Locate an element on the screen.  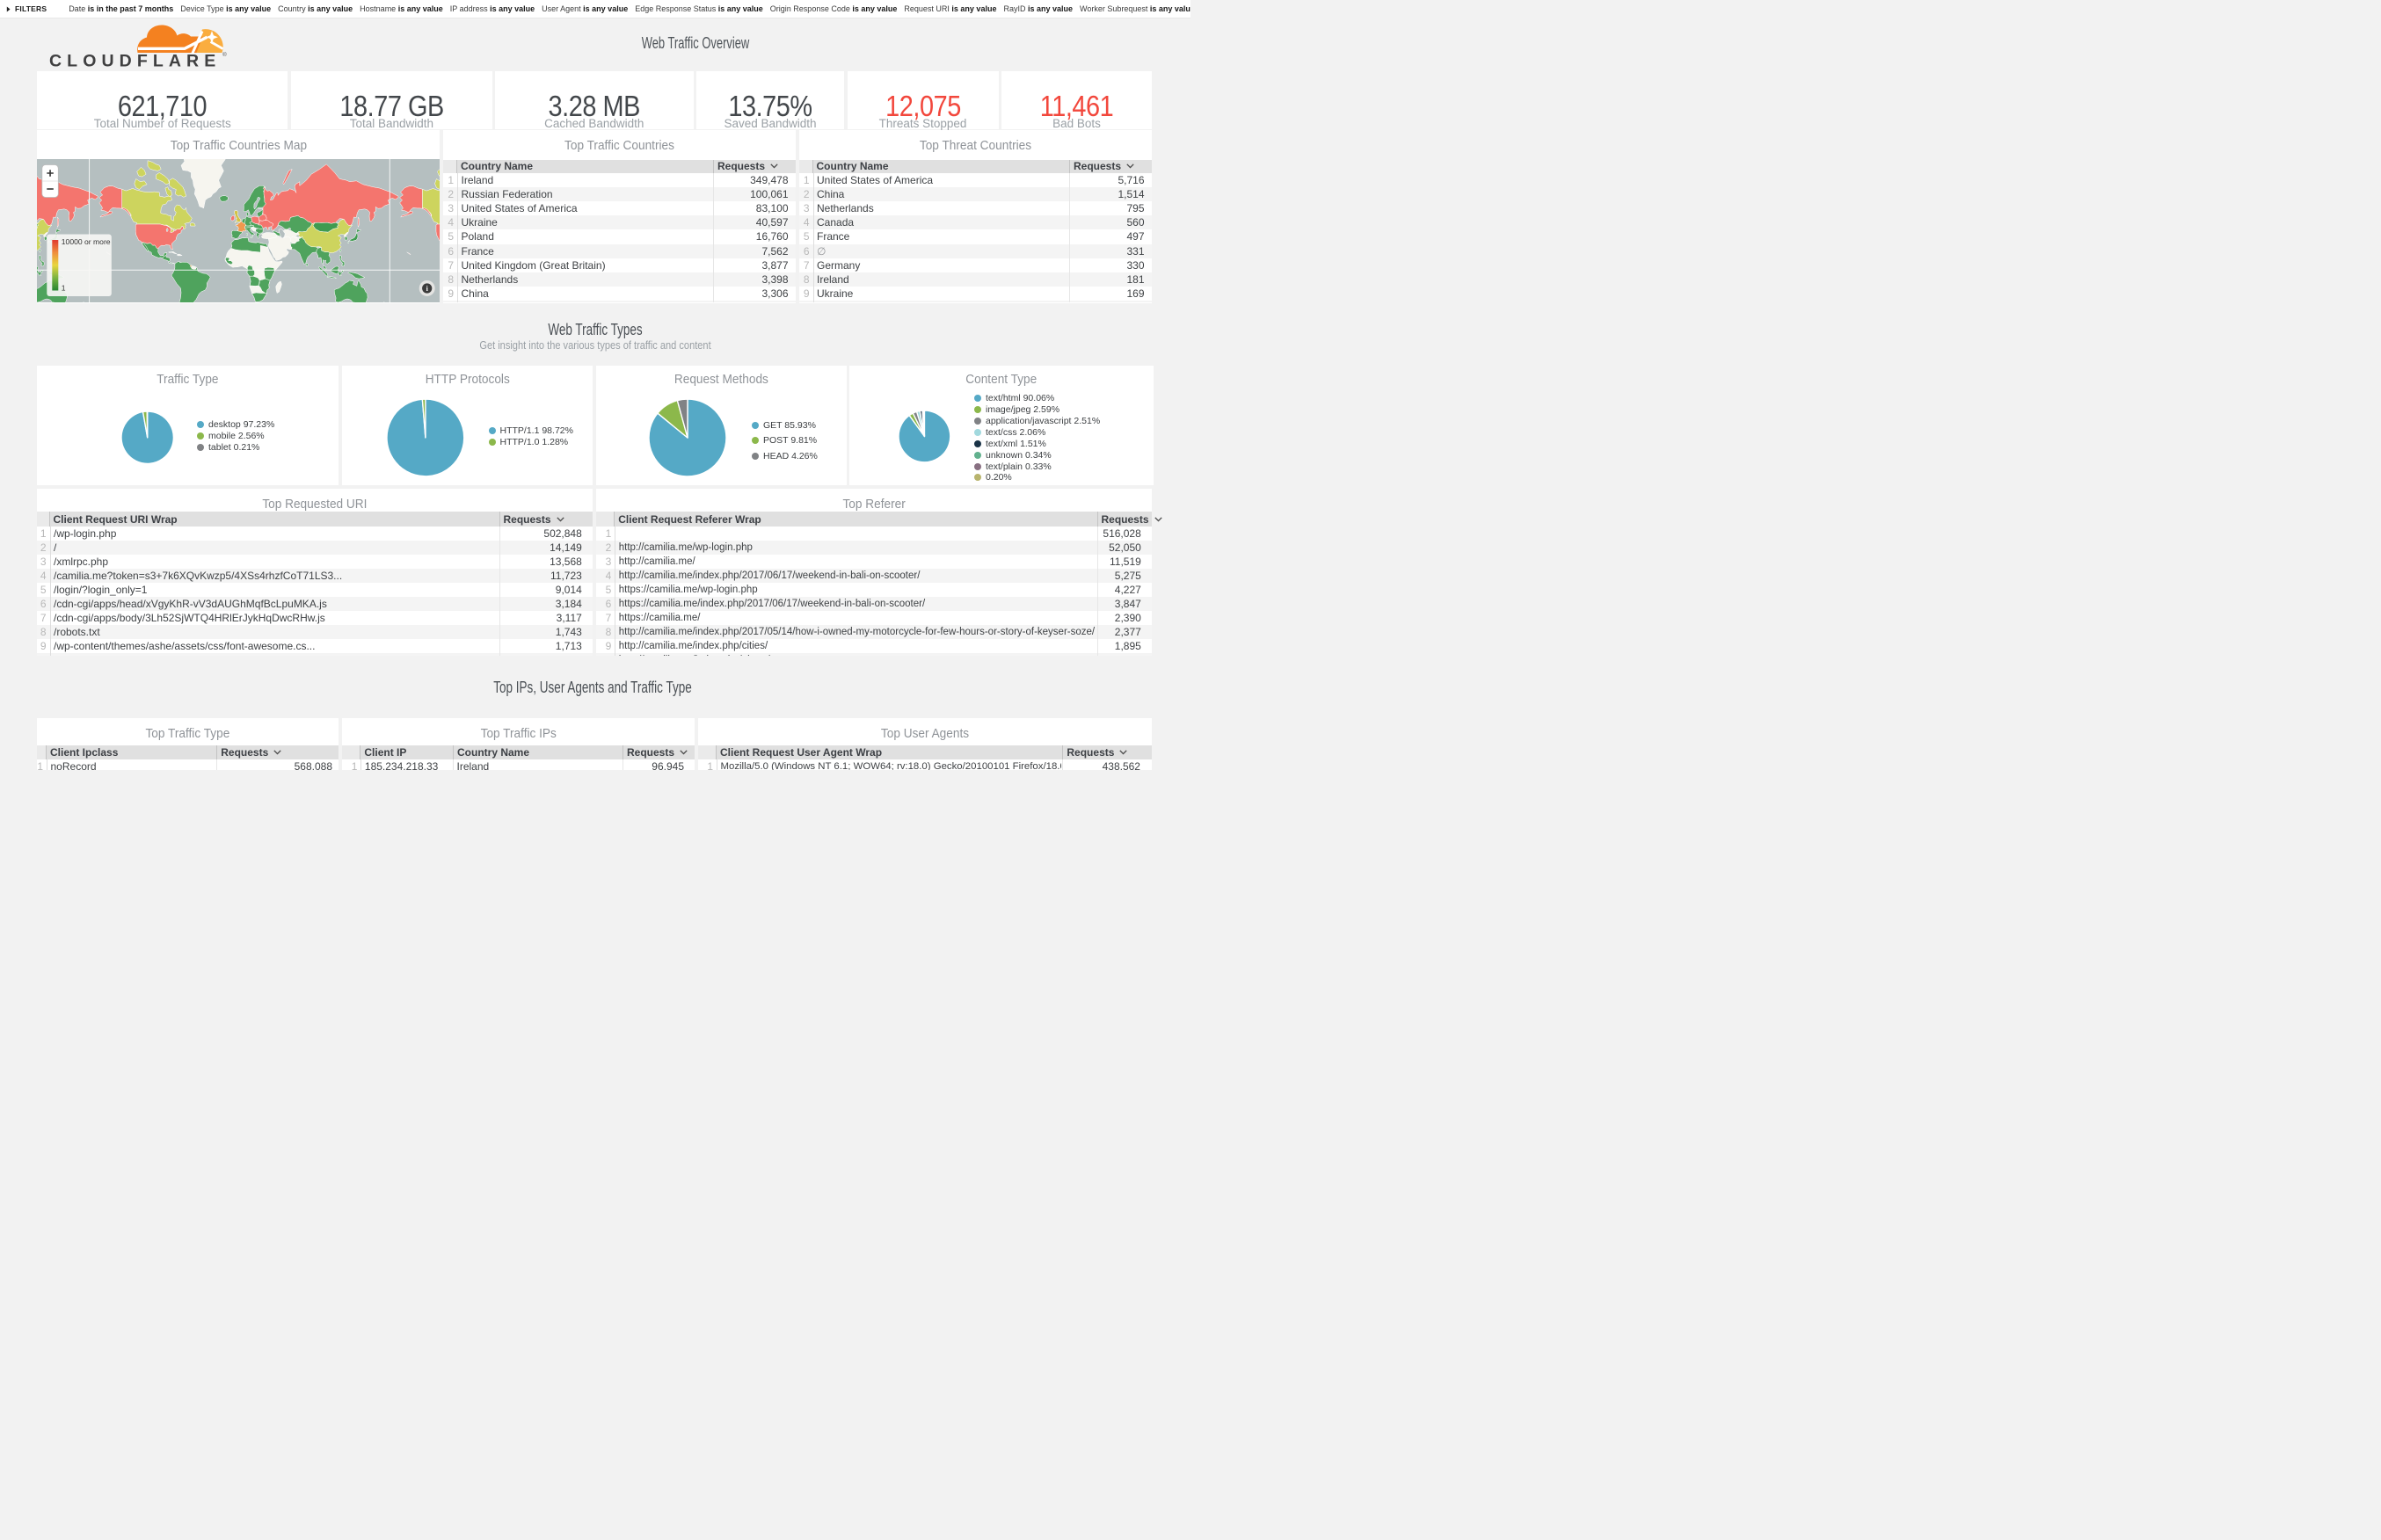
svg-text: i is located at coordinates (427, 288).